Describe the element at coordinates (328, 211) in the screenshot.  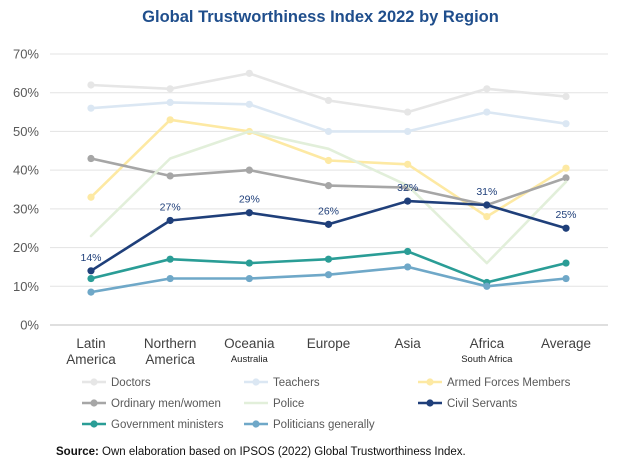
I see `data-label: 26%` at that location.